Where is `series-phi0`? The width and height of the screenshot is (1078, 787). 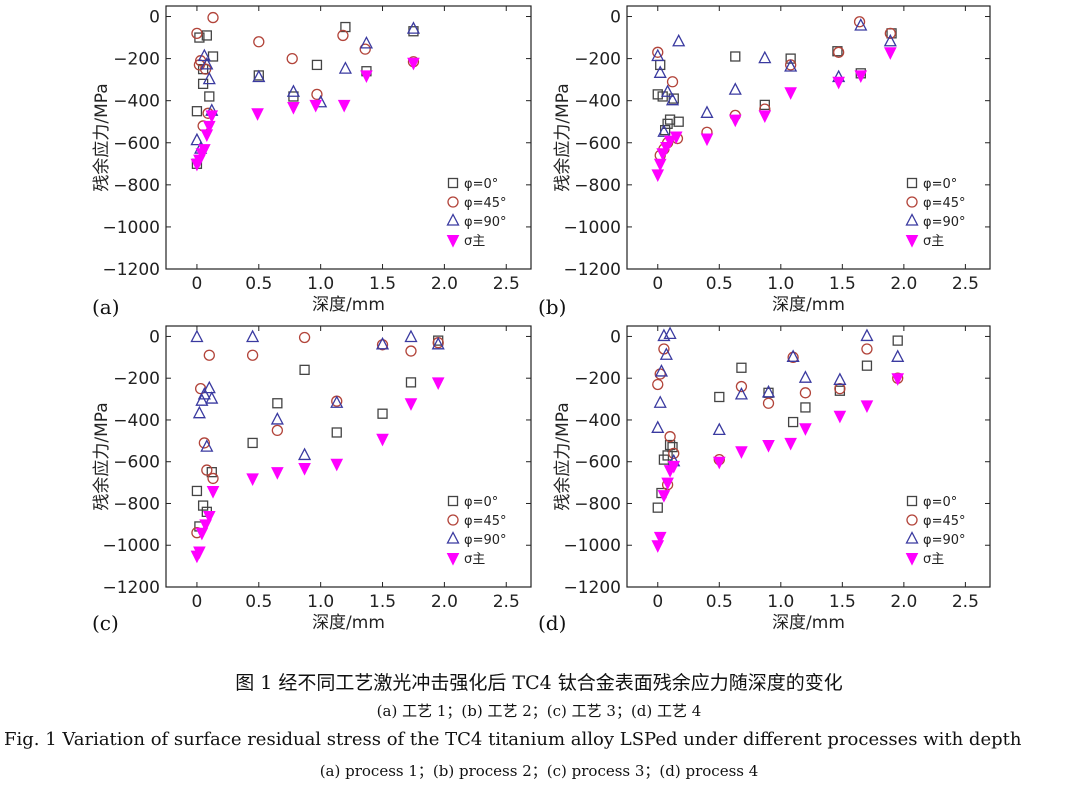 series-phi0 is located at coordinates (317, 433).